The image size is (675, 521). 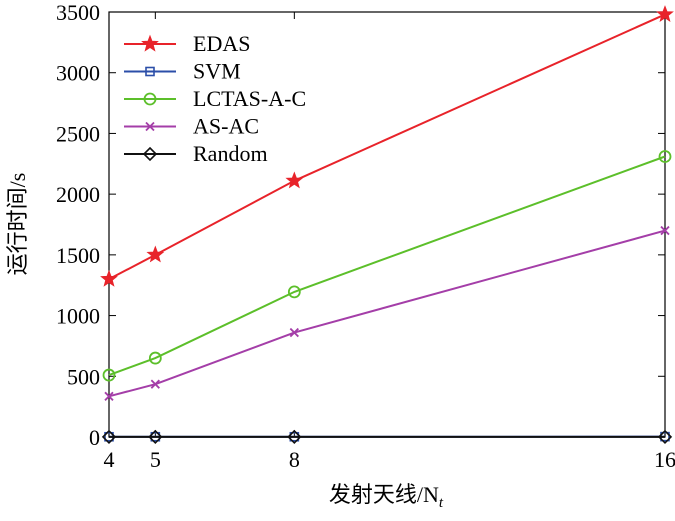 I want to click on legend-item: EDAS, so click(x=187, y=43).